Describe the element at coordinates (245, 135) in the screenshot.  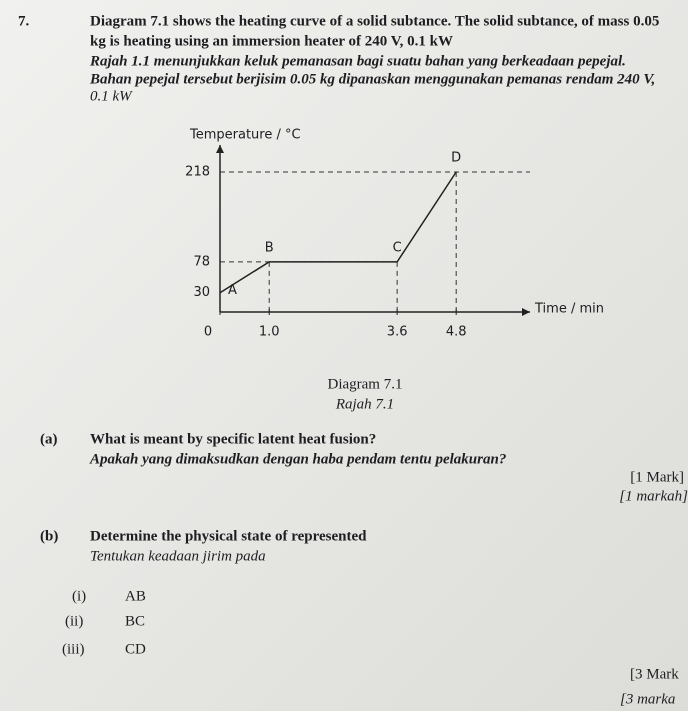
I see `y-axis-label: Temperature / °C` at that location.